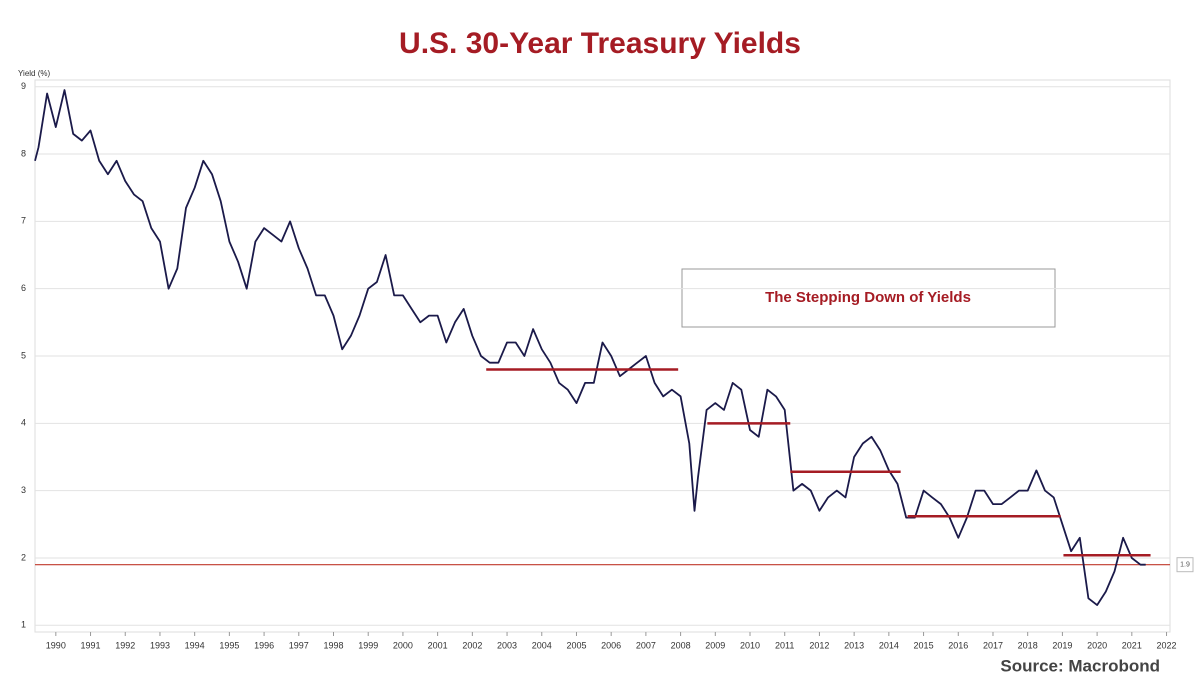 This screenshot has width=1200, height=690. What do you see at coordinates (56, 645) in the screenshot?
I see `x-tick-label: 1990` at bounding box center [56, 645].